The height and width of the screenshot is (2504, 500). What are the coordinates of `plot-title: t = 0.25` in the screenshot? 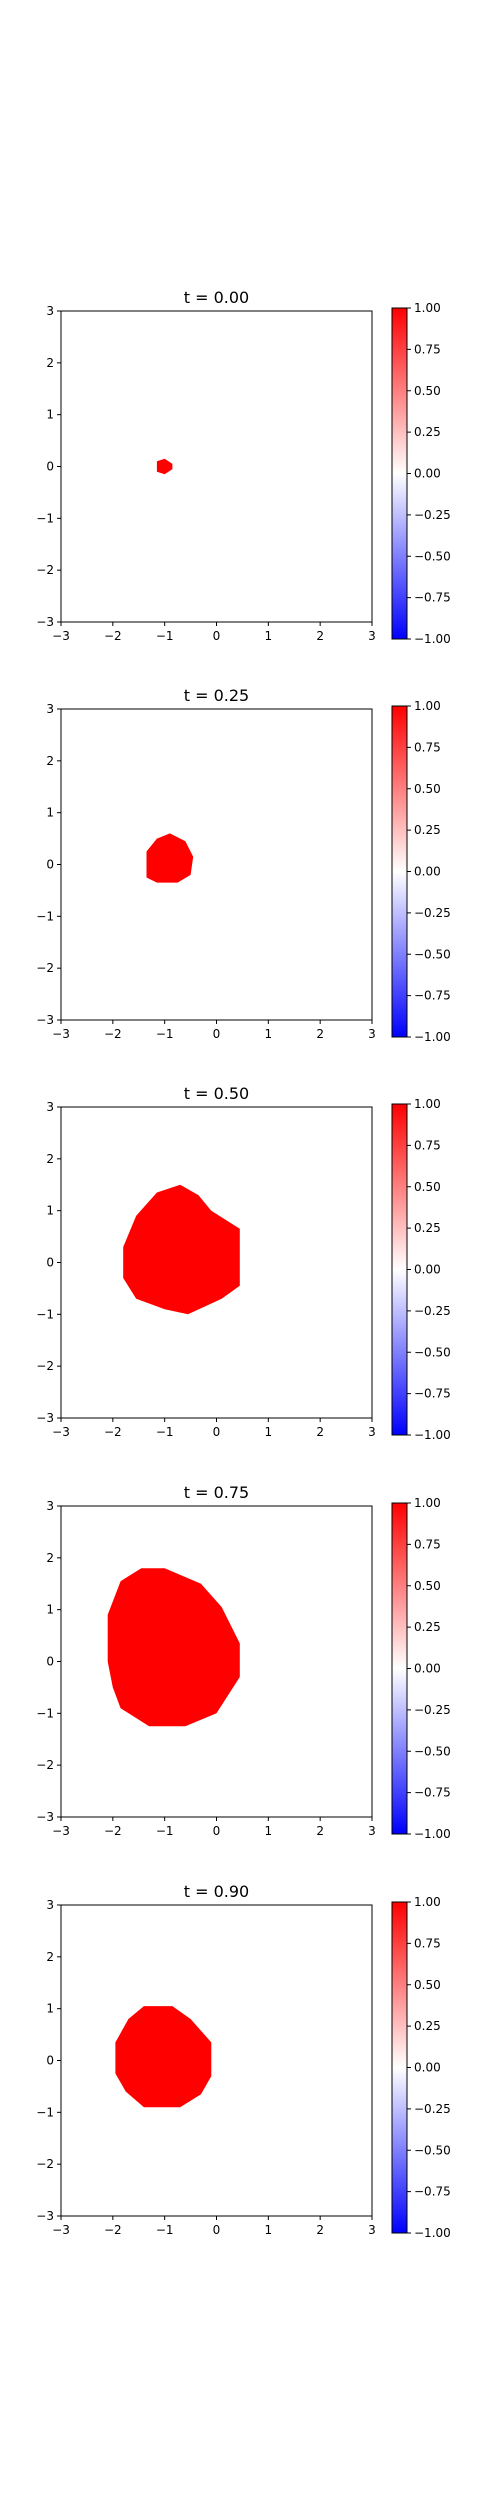 It's located at (216, 695).